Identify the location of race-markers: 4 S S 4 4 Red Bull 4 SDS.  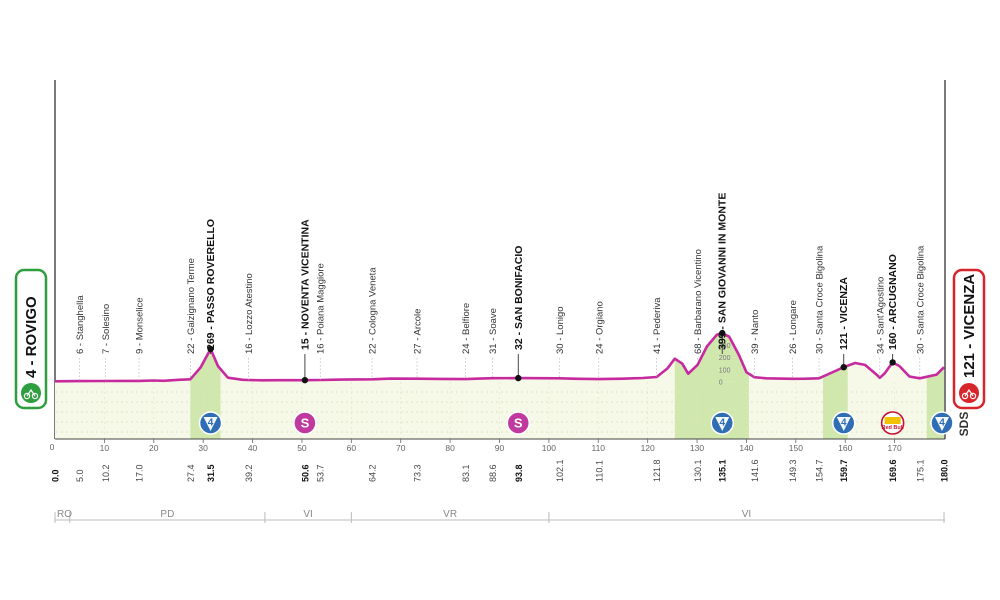
(584, 424).